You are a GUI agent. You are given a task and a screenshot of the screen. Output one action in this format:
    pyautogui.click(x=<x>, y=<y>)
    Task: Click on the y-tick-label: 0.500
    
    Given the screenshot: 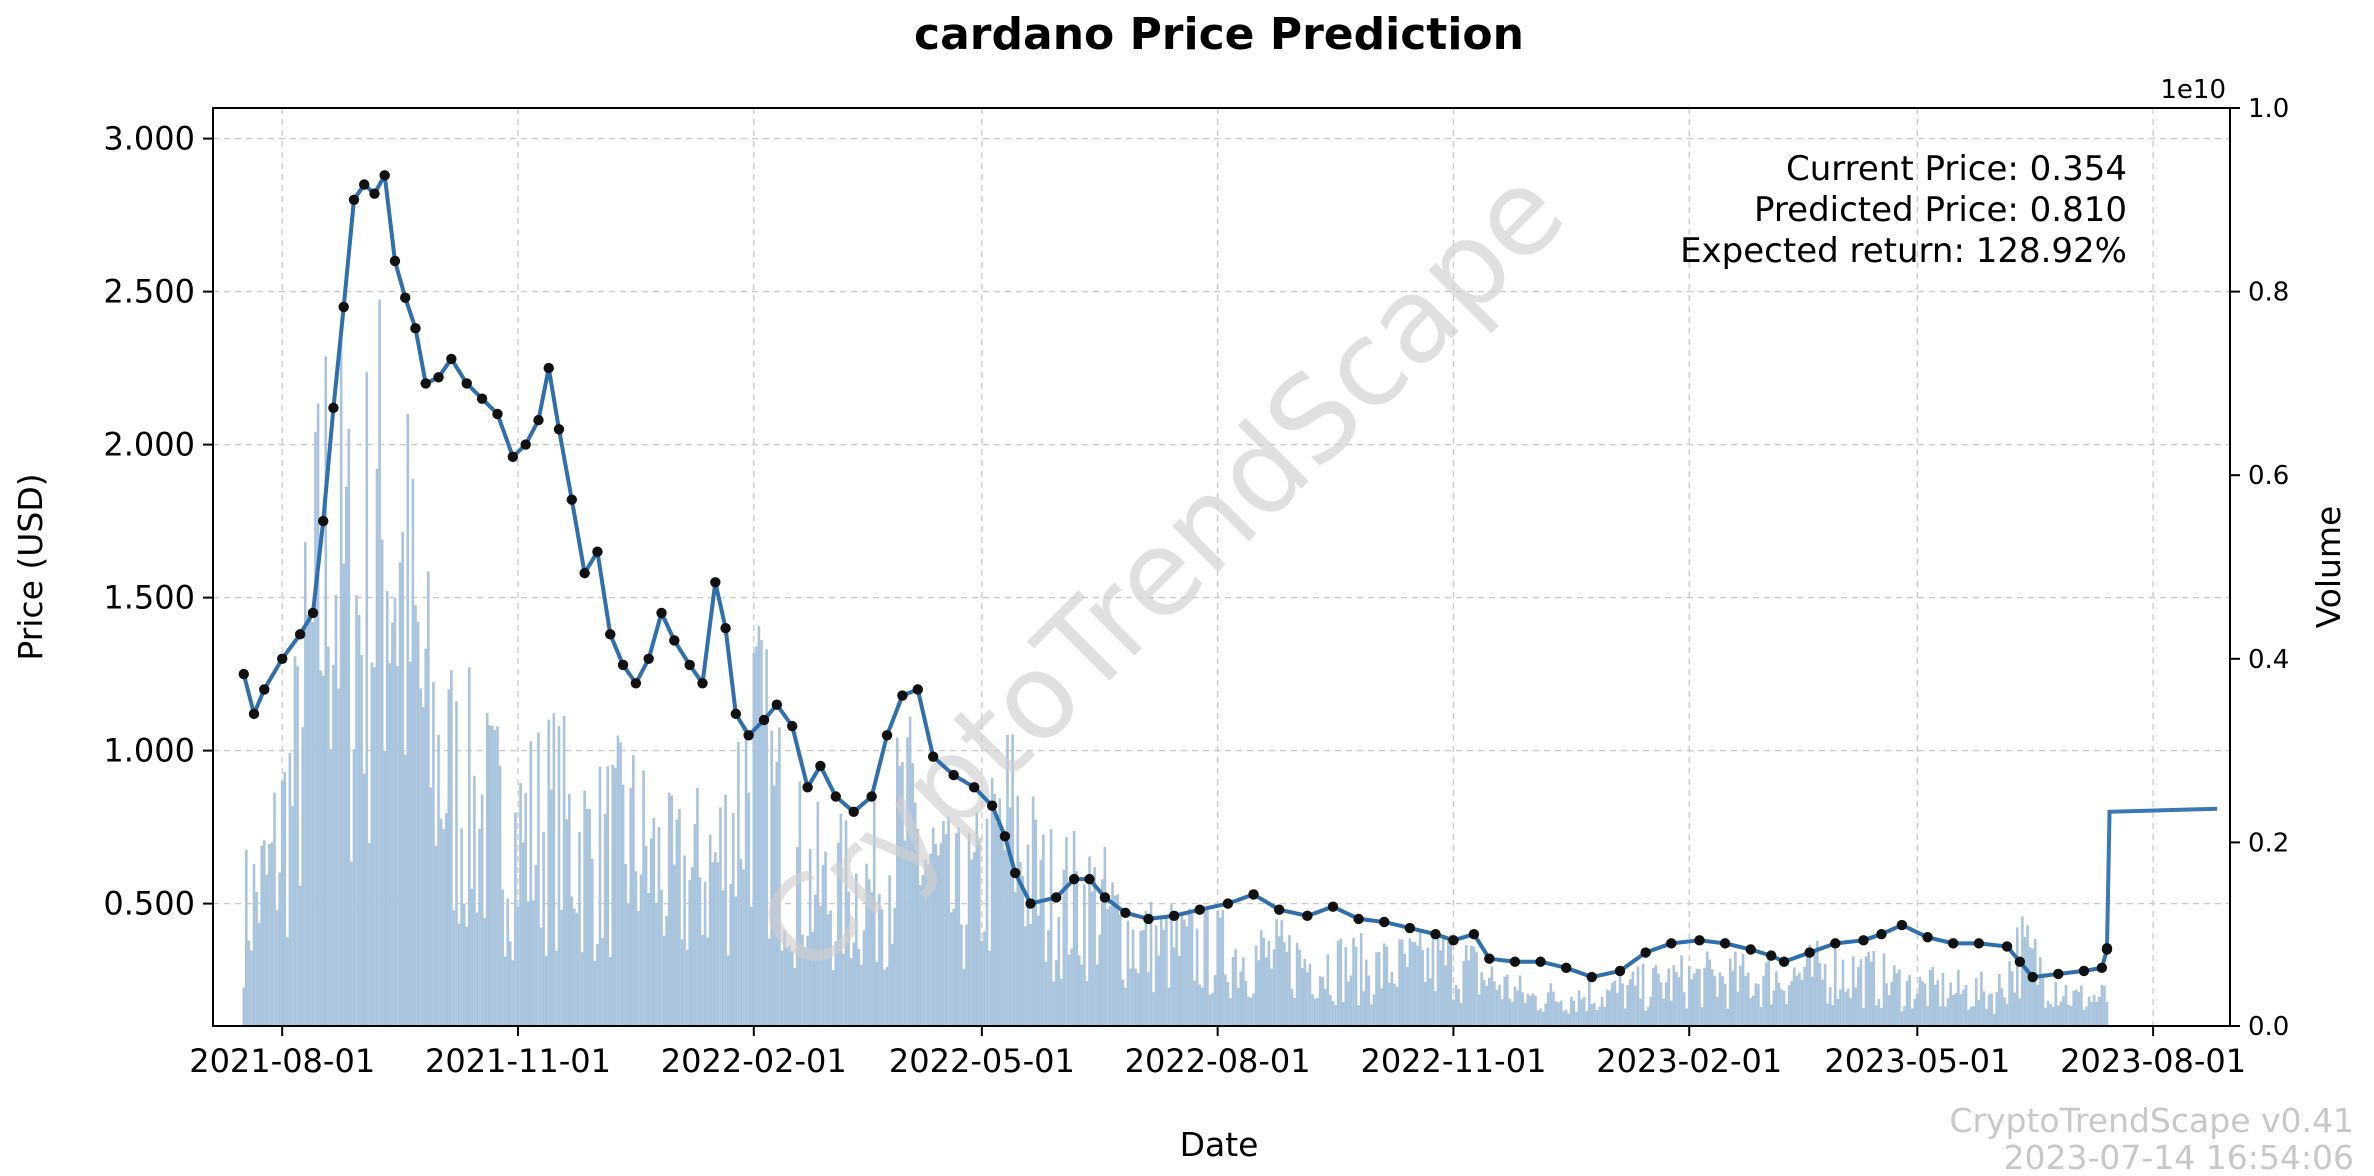 What is the action you would take?
    pyautogui.click(x=149, y=904)
    